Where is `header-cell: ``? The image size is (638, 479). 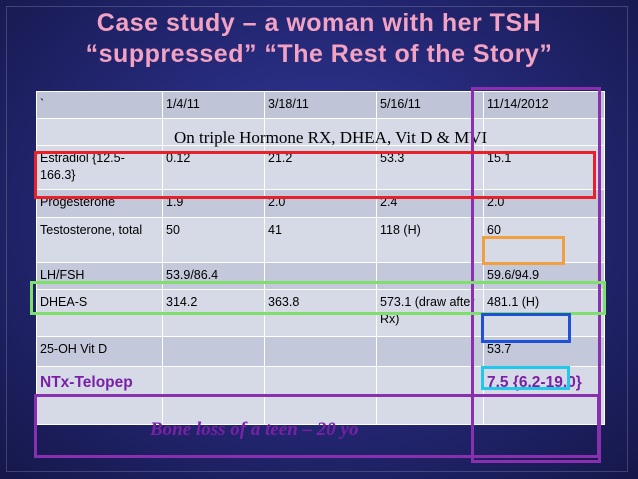 header-cell: ` is located at coordinates (99, 105).